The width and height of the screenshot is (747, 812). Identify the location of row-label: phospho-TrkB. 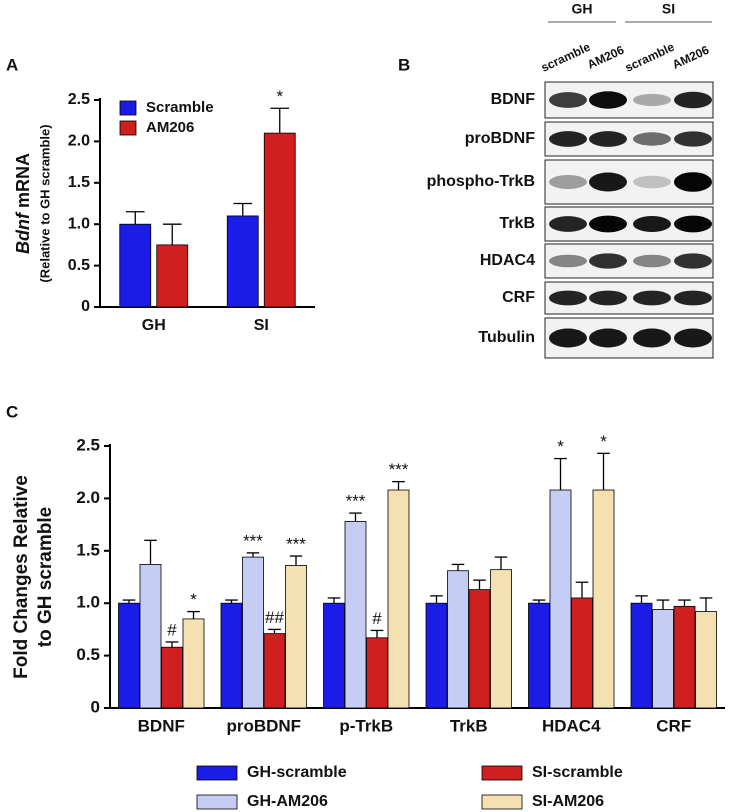
(481, 181).